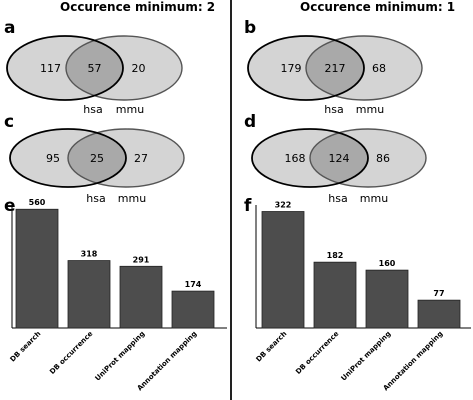 The width and height of the screenshot is (473, 400). What do you see at coordinates (139, 68) in the screenshot?
I see `venn-a-mmu-only-value: 20` at bounding box center [139, 68].